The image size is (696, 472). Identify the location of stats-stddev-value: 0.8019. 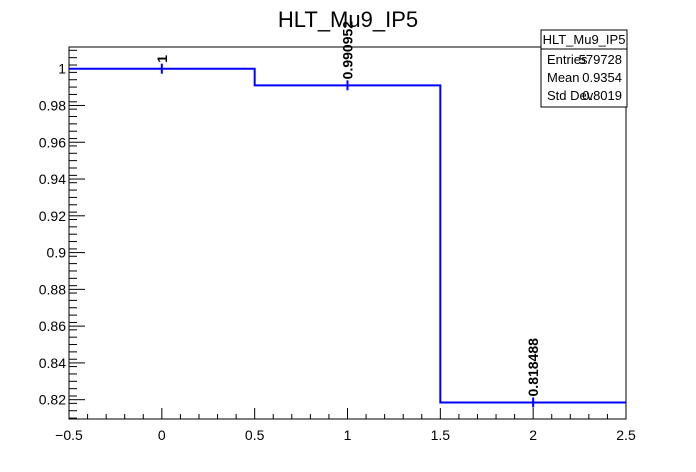
(602, 95).